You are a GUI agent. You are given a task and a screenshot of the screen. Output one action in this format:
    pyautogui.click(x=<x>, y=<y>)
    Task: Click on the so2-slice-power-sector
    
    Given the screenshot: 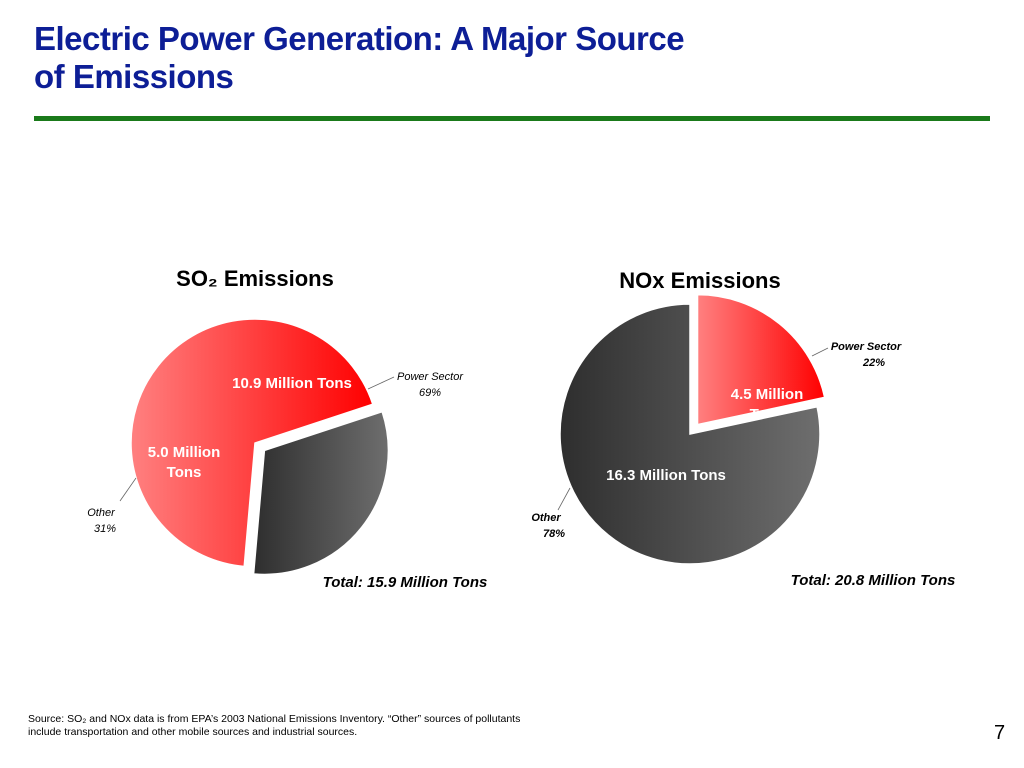 What is the action you would take?
    pyautogui.click(x=252, y=443)
    